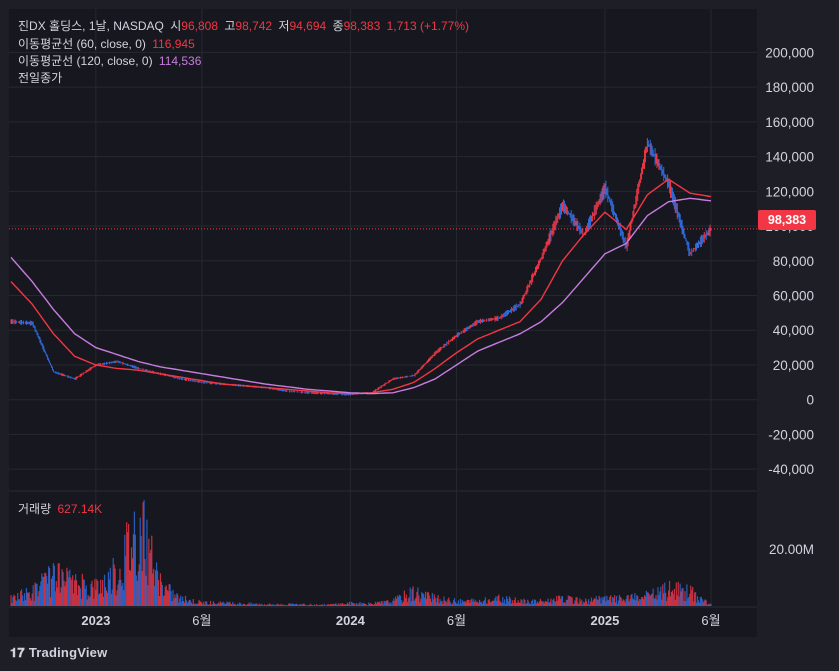  What do you see at coordinates (789, 157) in the screenshot?
I see `y-tick-label: 140,000` at bounding box center [789, 157].